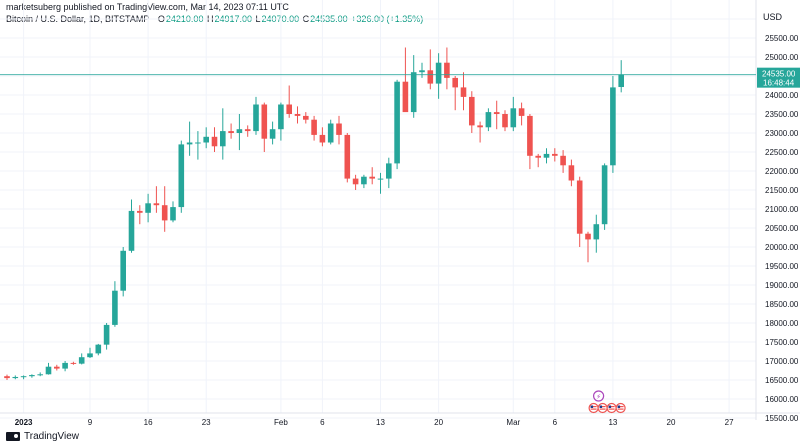 This screenshot has height=445, width=800. I want to click on time-axis: 2023 9 16 23 Feb 6 13 20 Mar 6 13 20 27, so click(400, 419).